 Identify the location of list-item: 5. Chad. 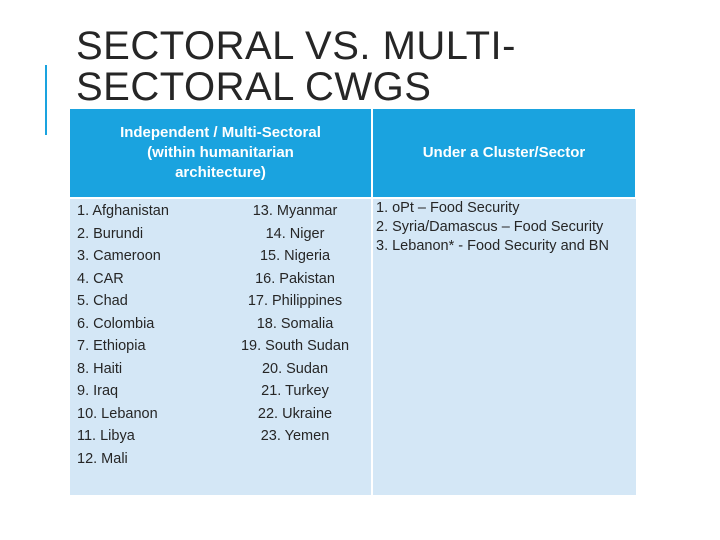
(102, 301).